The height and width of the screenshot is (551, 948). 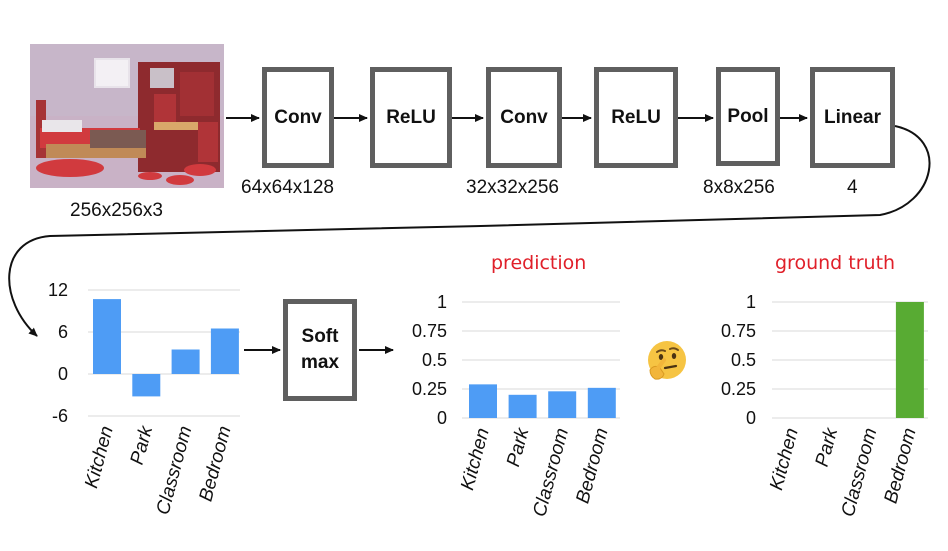 I want to click on softmax-label-line2: max, so click(x=320, y=362).